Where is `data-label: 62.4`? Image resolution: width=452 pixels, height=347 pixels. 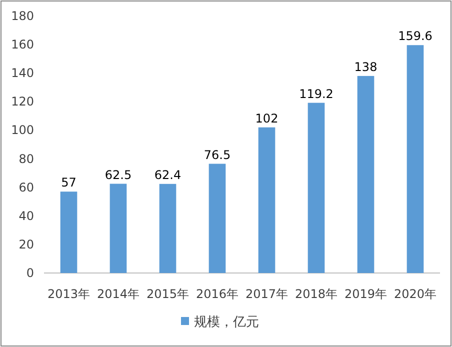
data-label: 62.4 is located at coordinates (168, 175).